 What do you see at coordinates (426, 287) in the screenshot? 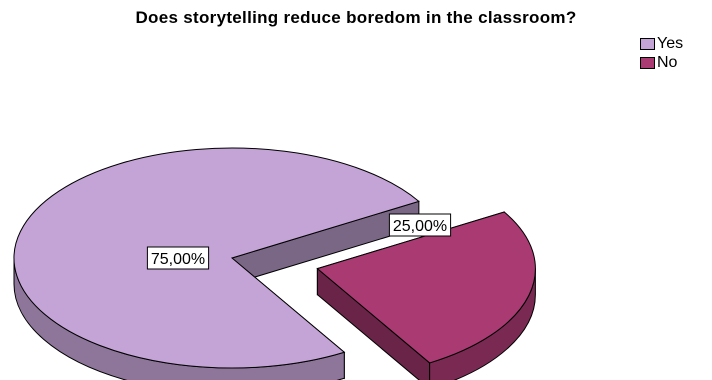
I see `pie-slice-no-top` at bounding box center [426, 287].